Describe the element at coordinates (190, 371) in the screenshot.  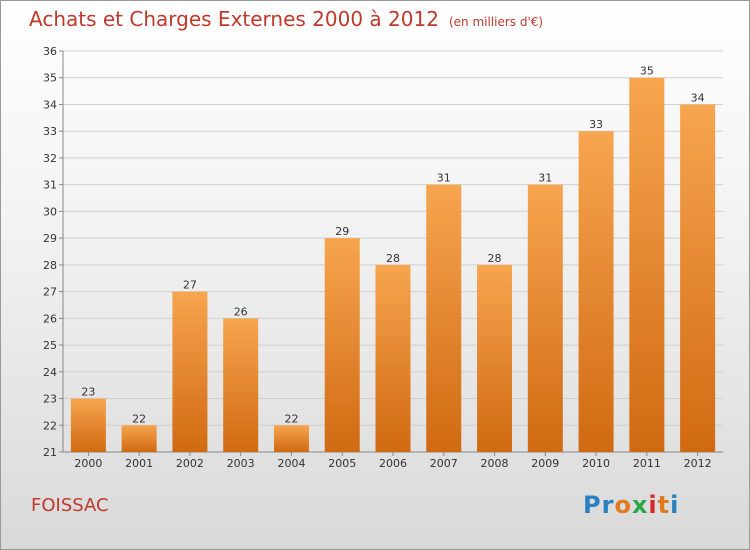
I see `bar-2002` at that location.